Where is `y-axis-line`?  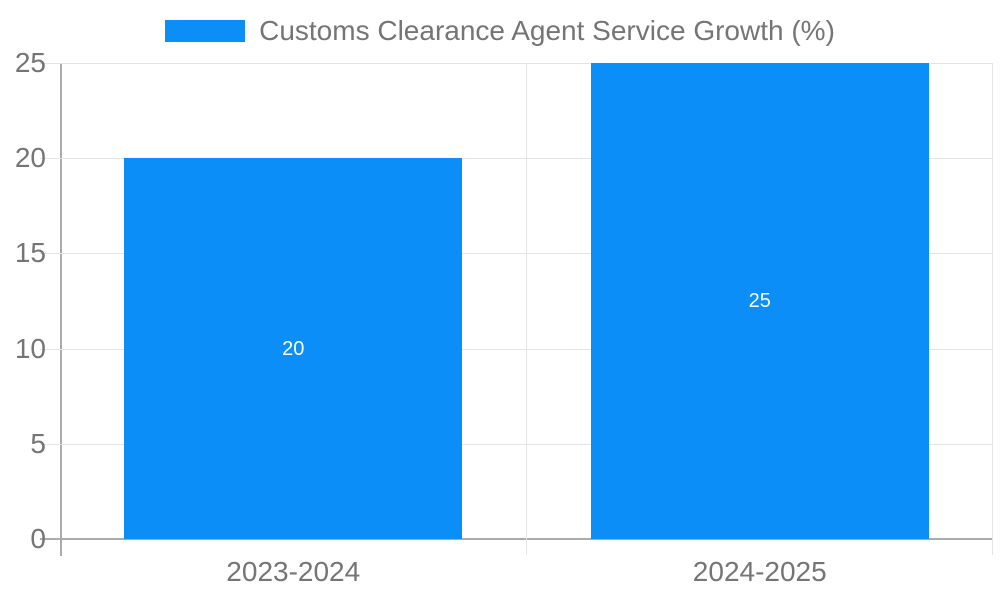
y-axis-line is located at coordinates (61, 309).